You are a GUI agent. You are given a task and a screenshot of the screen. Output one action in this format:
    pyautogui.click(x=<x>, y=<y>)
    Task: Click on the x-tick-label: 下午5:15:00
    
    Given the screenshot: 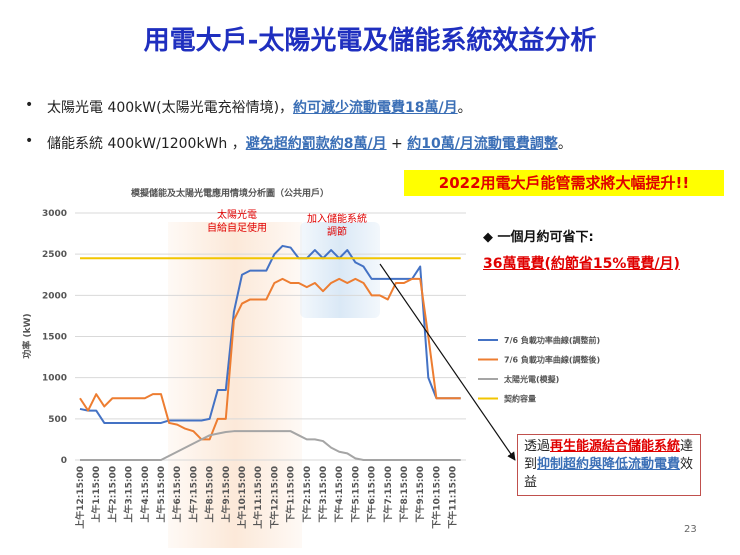 What is the action you would take?
    pyautogui.click(x=355, y=494)
    